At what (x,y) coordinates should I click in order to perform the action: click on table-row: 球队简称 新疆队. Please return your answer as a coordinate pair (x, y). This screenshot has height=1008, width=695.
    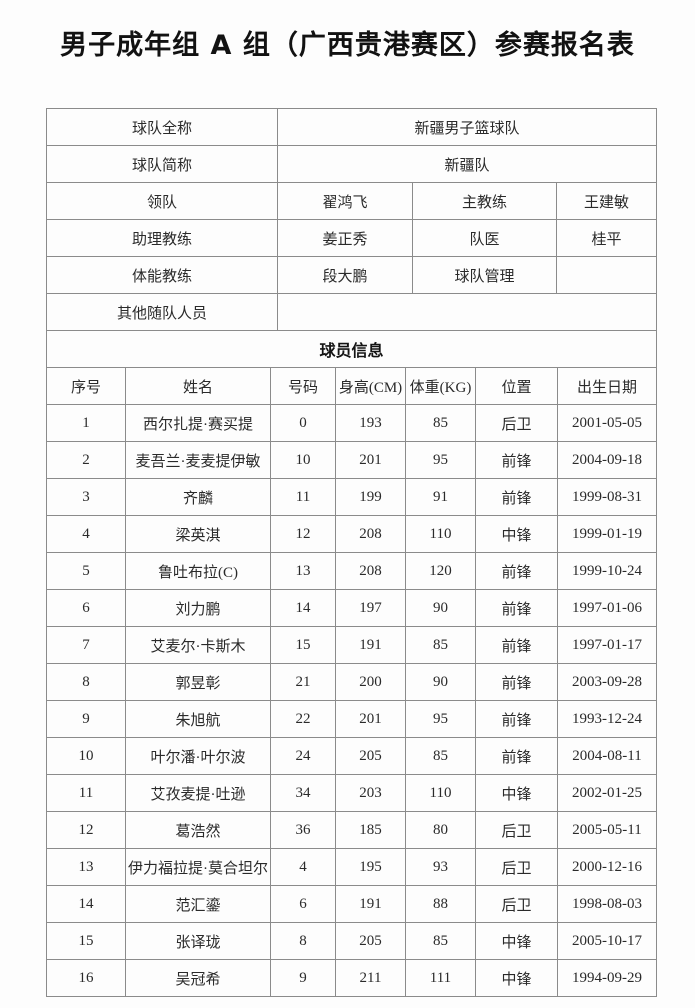
    Looking at the image, I should click on (352, 164).